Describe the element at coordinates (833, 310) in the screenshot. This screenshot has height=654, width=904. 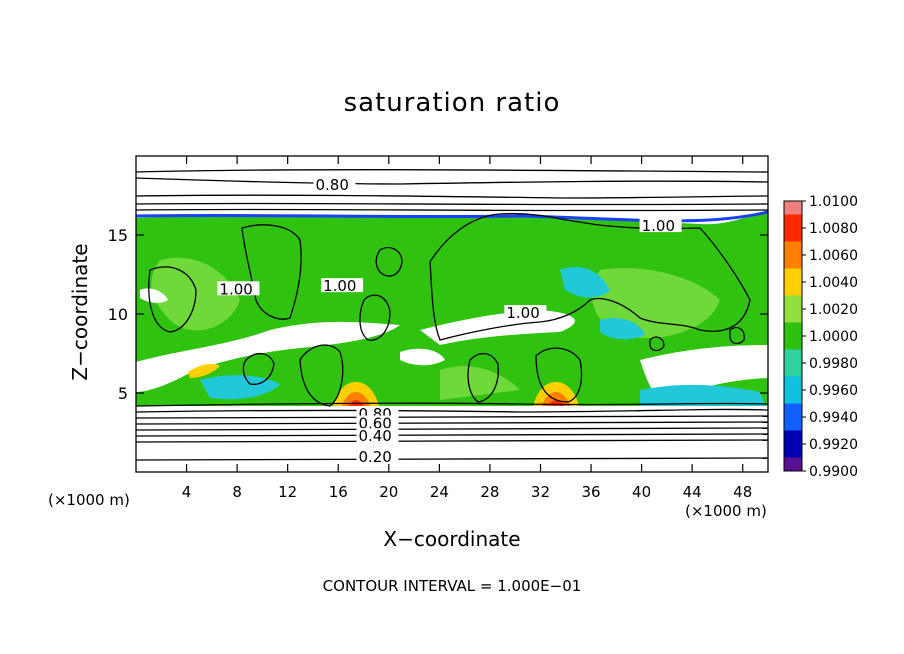
I see `colorbar-label: 1.0020` at that location.